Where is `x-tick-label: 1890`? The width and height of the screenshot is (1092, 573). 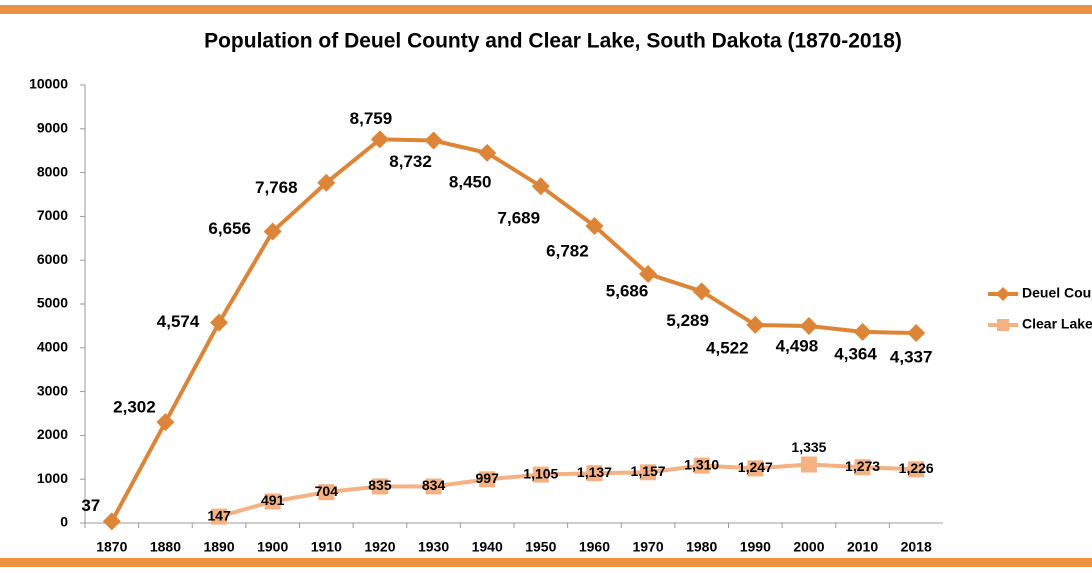
x-tick-label: 1890 is located at coordinates (218, 547).